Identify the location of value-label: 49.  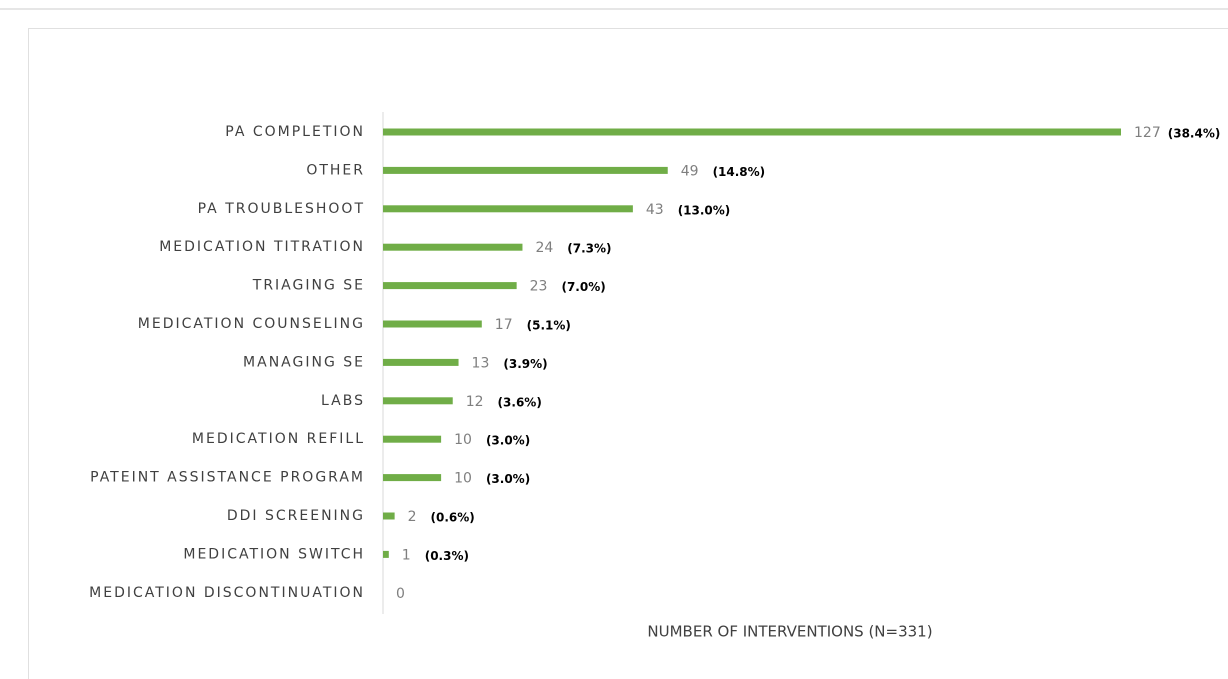
(690, 171).